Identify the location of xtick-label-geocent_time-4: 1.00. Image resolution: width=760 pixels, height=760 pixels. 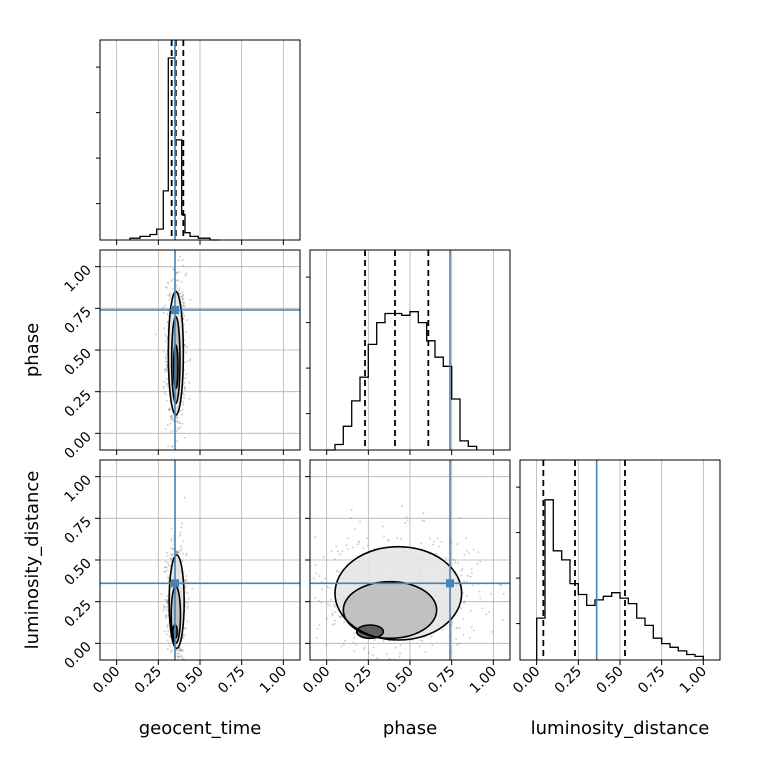
(273, 680).